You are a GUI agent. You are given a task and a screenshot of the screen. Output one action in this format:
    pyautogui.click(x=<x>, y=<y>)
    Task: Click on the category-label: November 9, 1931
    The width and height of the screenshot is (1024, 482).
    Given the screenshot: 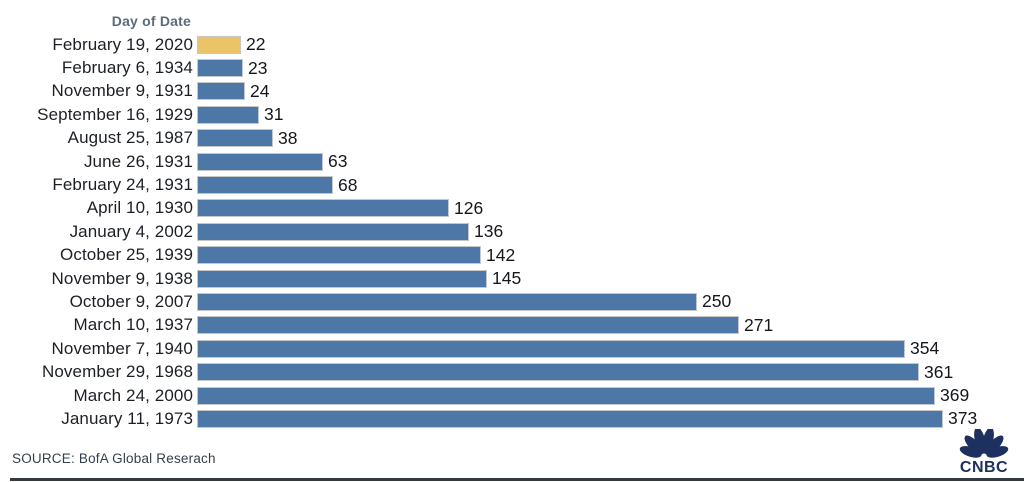 What is the action you would take?
    pyautogui.click(x=122, y=91)
    